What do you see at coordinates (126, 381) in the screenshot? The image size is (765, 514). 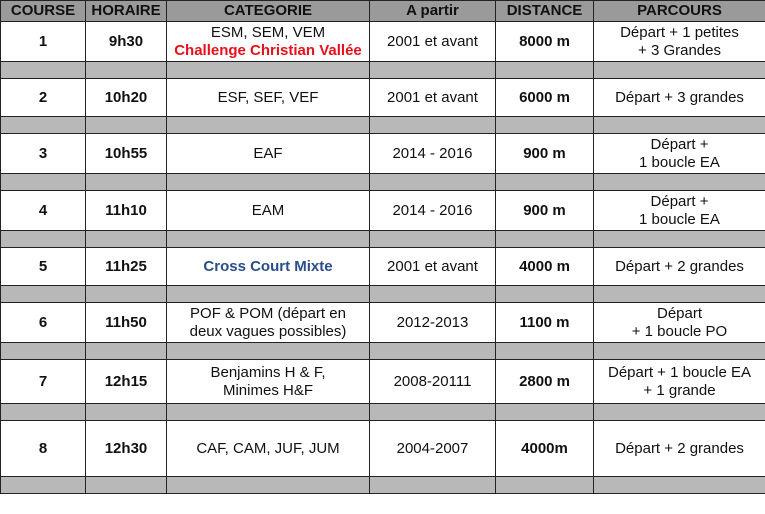 I see `horaire-cell: 12h15` at bounding box center [126, 381].